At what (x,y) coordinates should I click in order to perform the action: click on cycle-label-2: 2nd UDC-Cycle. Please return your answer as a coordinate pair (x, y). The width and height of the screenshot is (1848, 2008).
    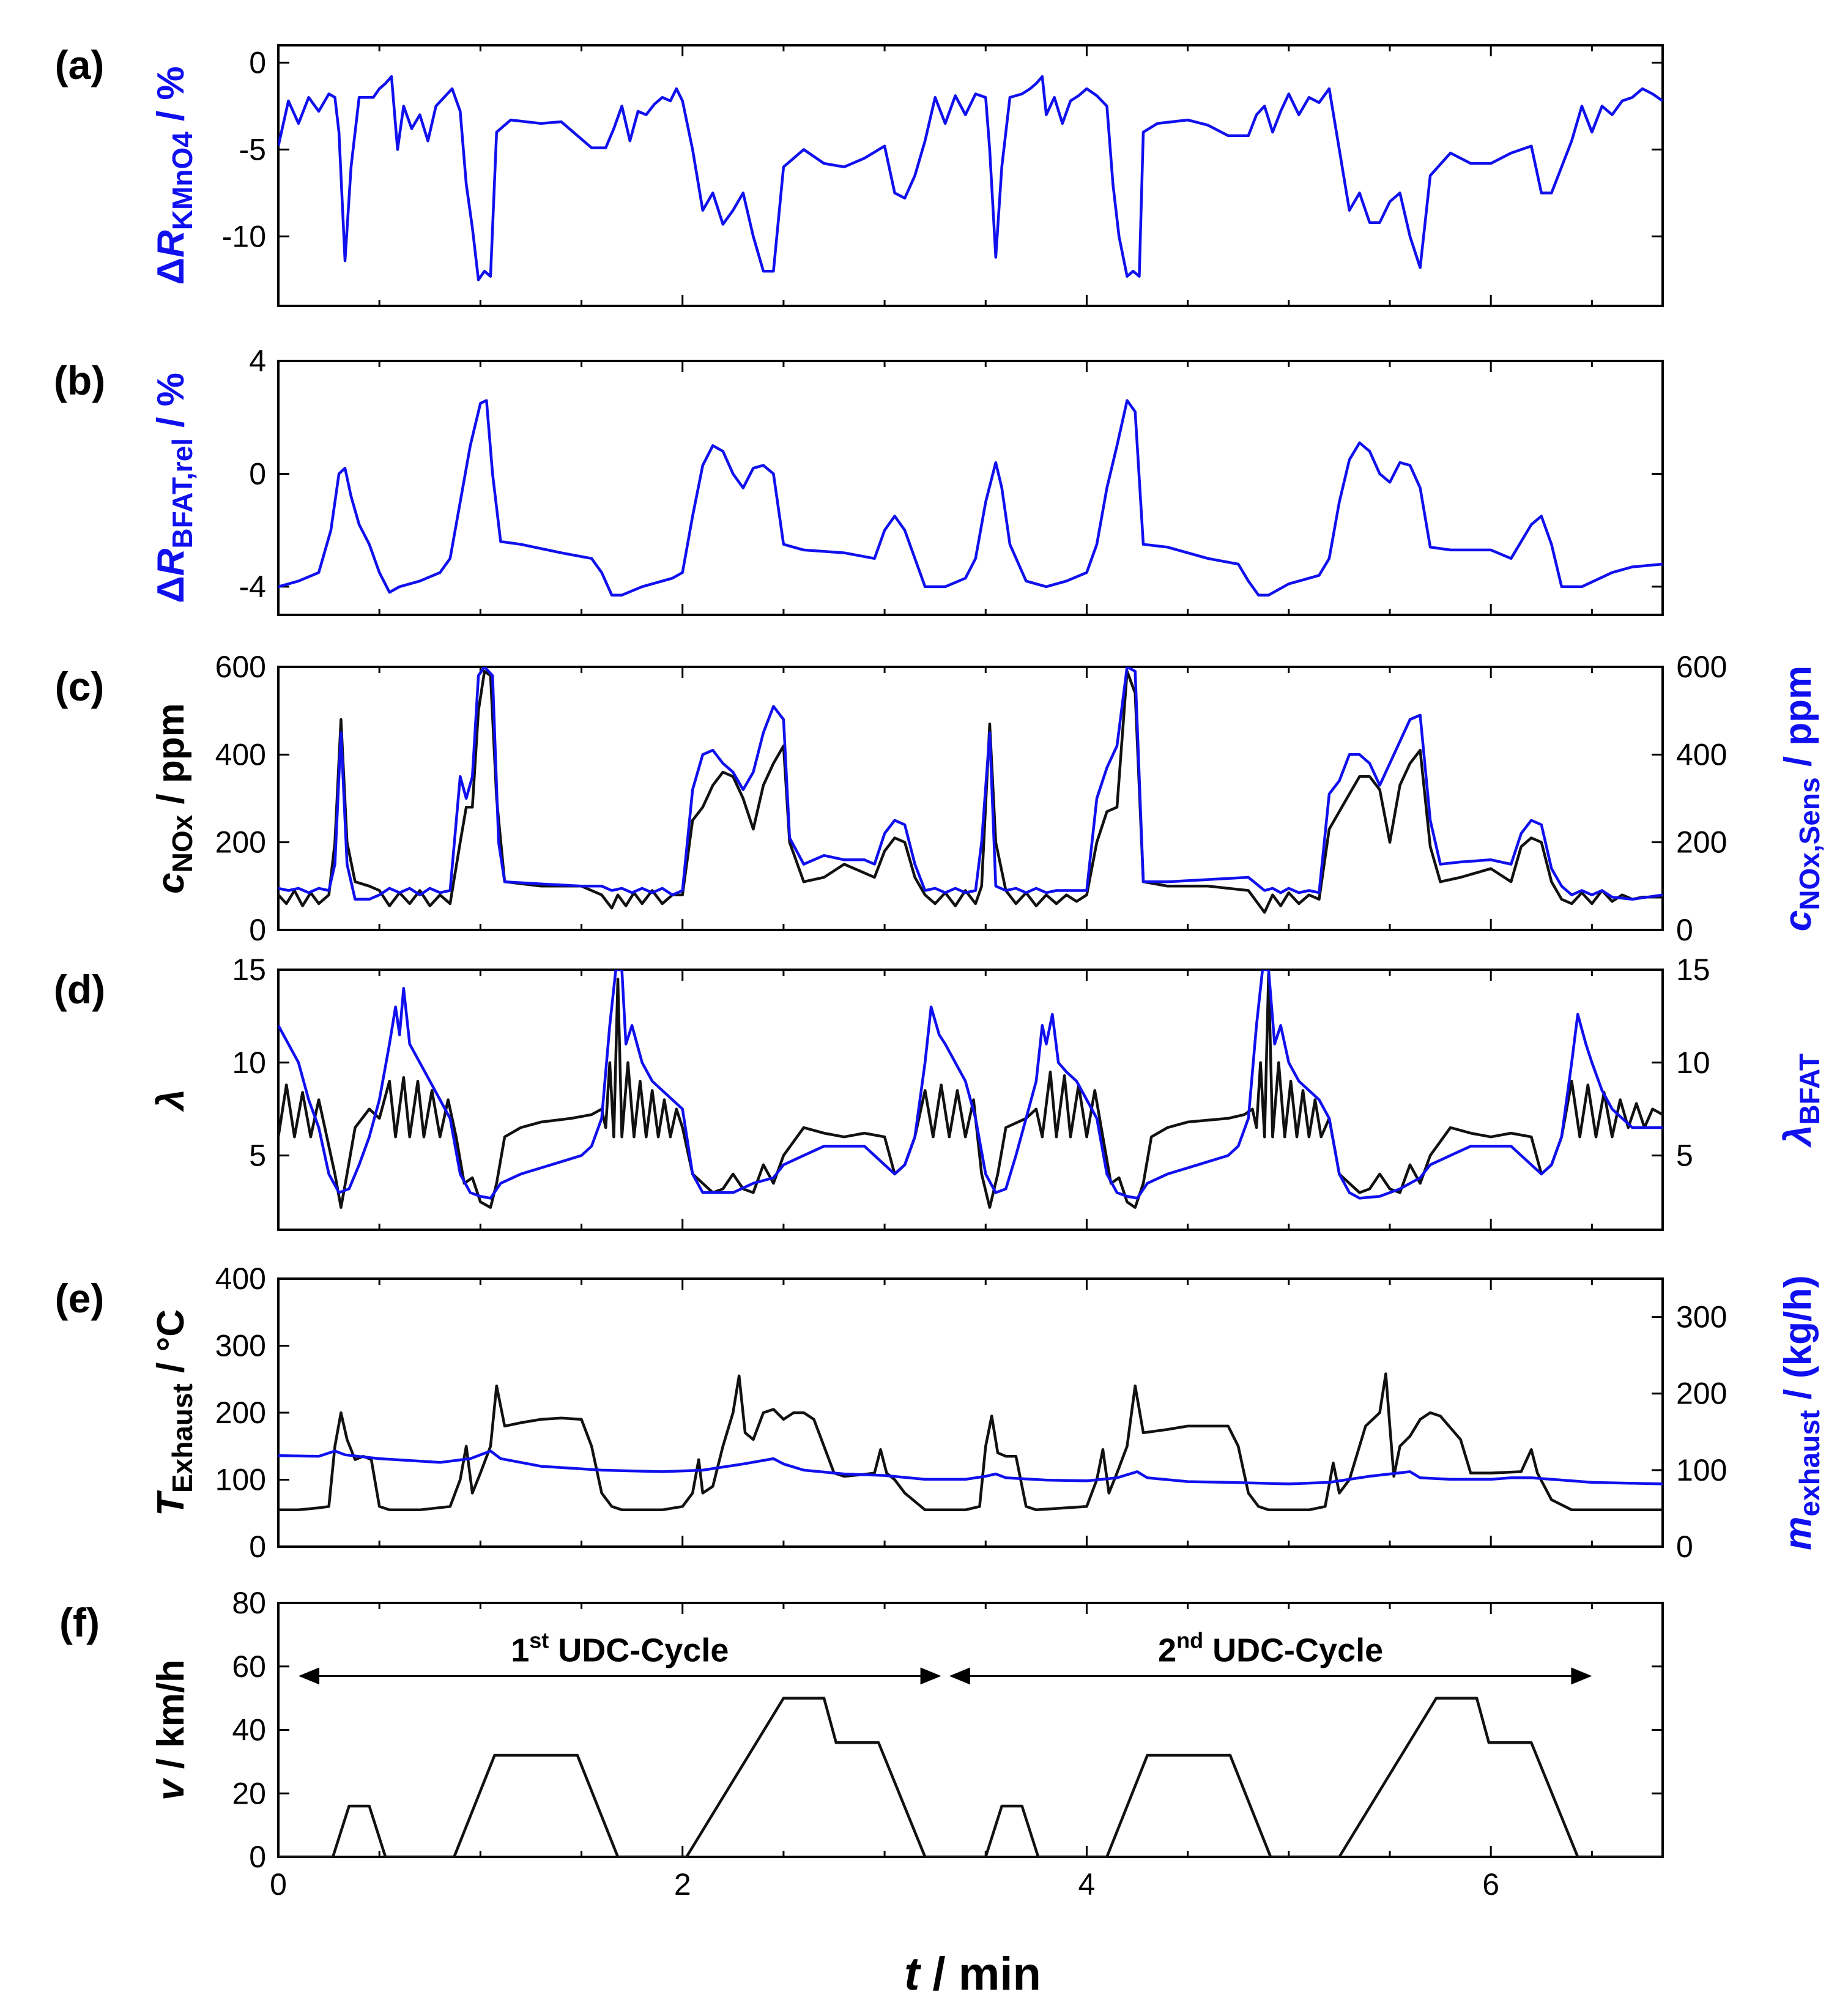
    Looking at the image, I should click on (1270, 1647).